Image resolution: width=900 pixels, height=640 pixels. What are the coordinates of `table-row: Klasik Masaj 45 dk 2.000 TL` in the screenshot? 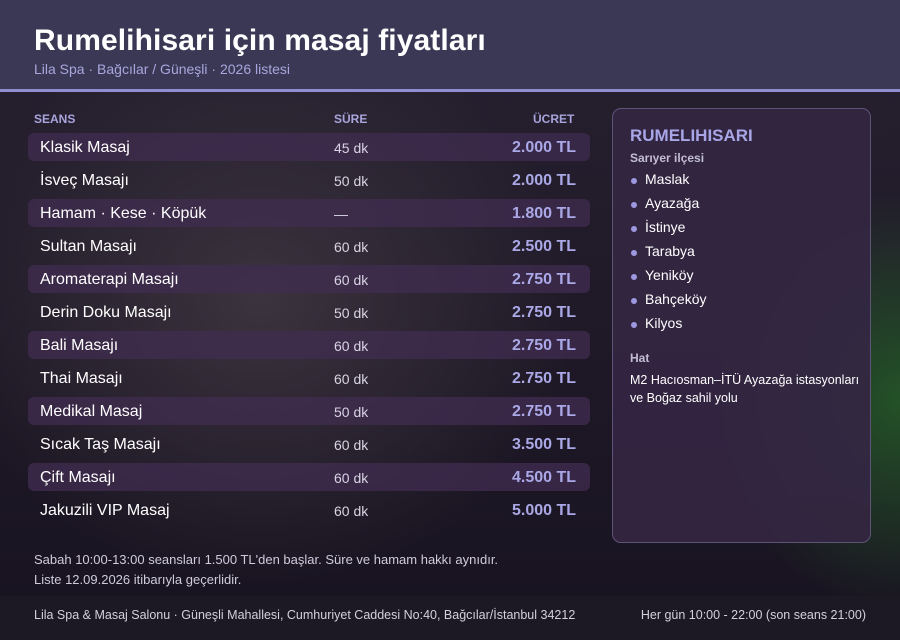 It's located at (309, 147).